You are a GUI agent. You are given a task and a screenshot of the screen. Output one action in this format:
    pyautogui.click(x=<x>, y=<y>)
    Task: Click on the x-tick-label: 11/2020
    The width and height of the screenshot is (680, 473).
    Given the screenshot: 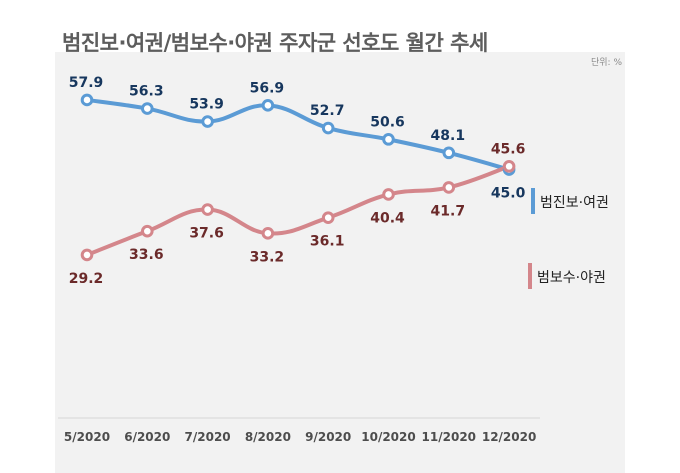 What is the action you would take?
    pyautogui.click(x=449, y=437)
    